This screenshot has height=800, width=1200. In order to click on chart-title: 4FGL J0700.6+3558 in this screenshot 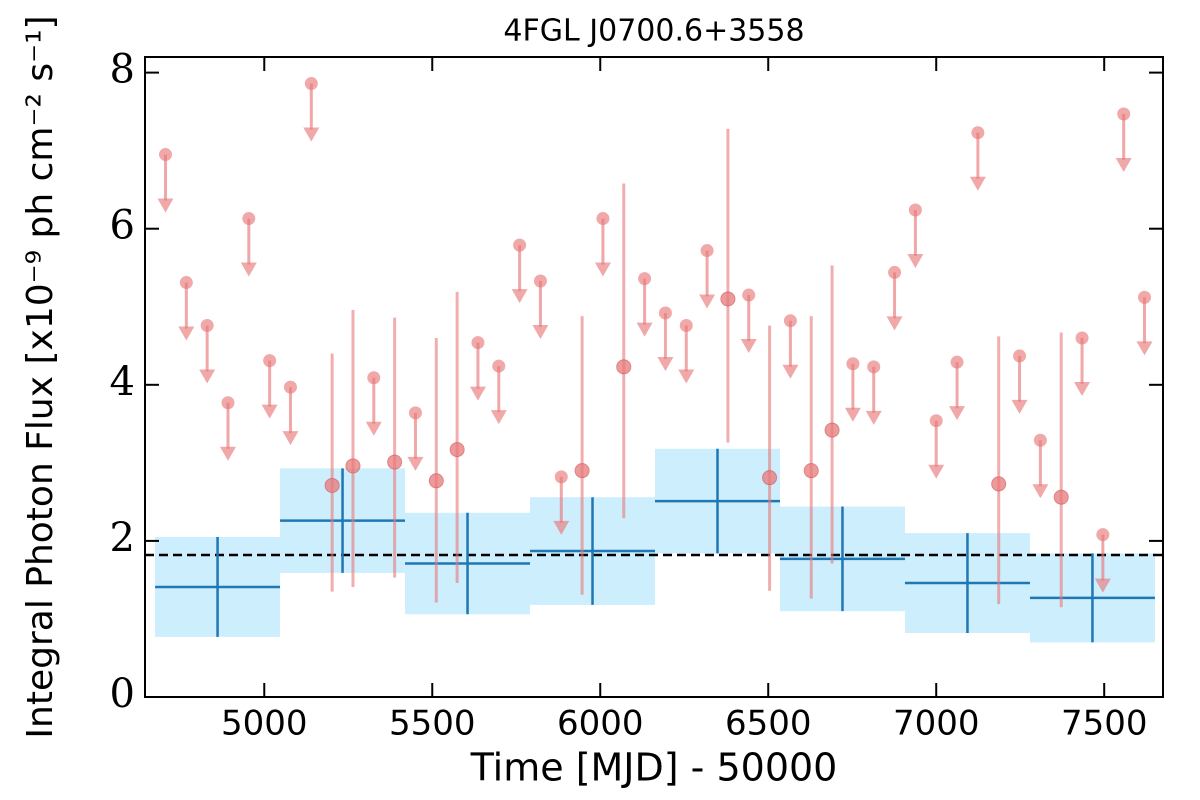, I will do `click(653, 31)`.